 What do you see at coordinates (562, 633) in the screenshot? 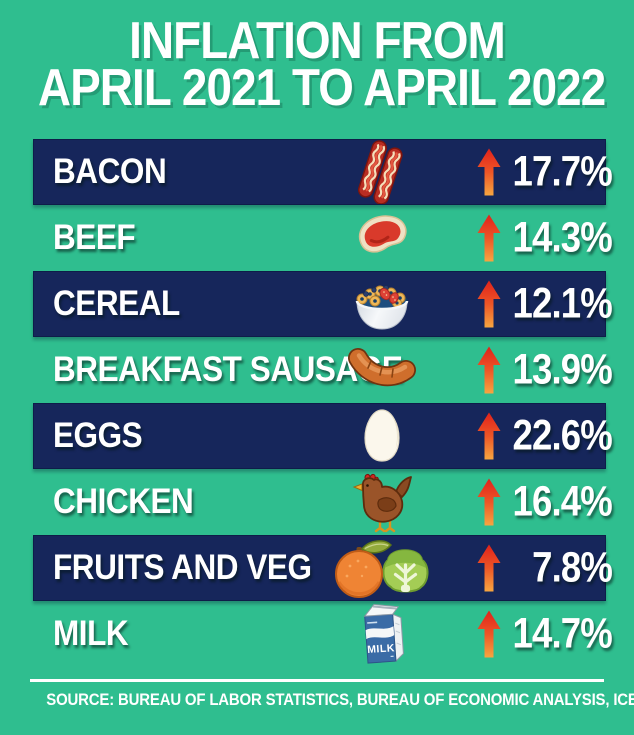
I see `percent-value: 14.7%` at bounding box center [562, 633].